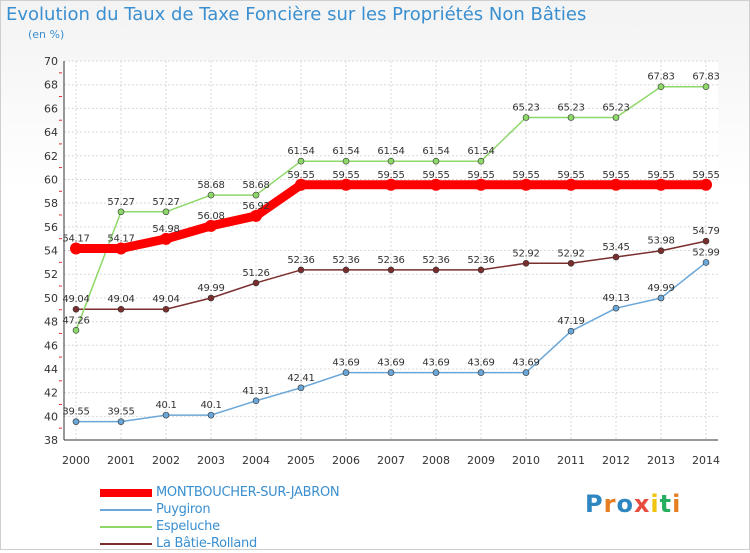  I want to click on logo-letter: o, so click(625, 504).